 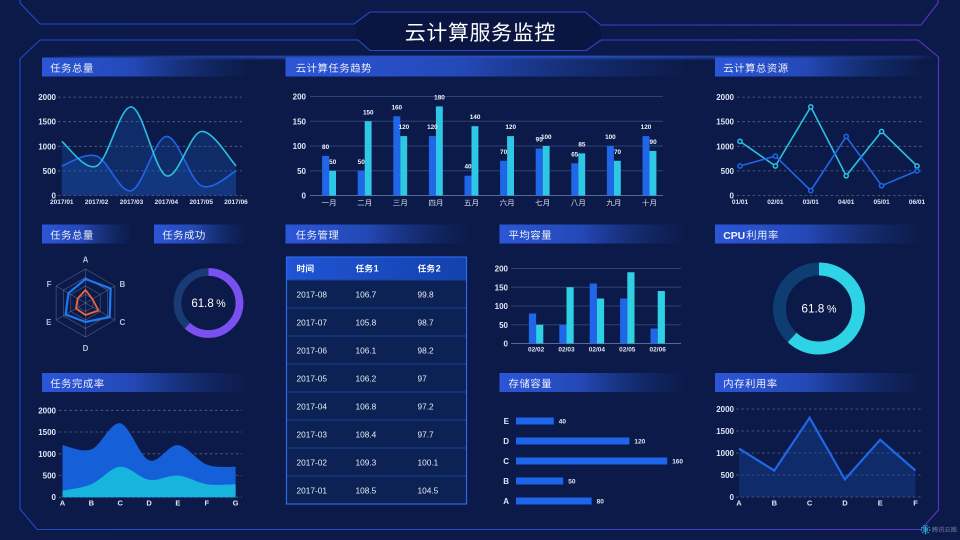 What do you see at coordinates (426, 435) in the screenshot?
I see `svg-text: 97.7` at bounding box center [426, 435].